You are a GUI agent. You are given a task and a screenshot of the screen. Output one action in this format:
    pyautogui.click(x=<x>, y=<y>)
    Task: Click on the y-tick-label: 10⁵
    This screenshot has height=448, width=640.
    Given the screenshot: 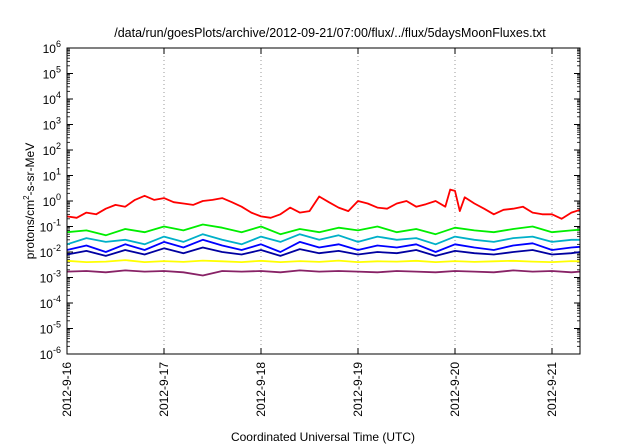 What is the action you would take?
    pyautogui.click(x=52, y=73)
    